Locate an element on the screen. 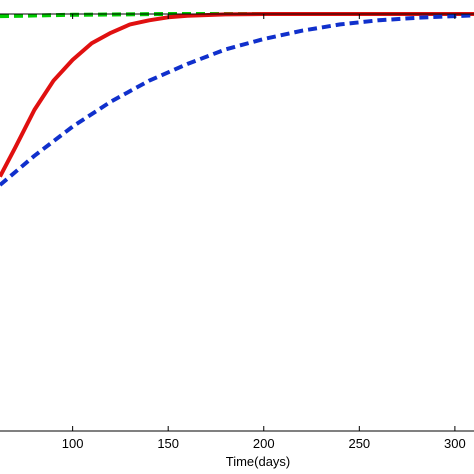 The height and width of the screenshot is (474, 474). x-axis-title: Time(days) is located at coordinates (258, 461).